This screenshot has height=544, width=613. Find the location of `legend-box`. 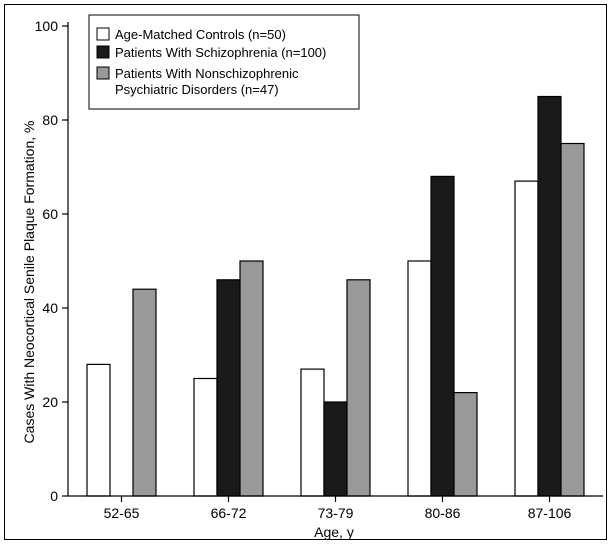

legend-box is located at coordinates (224, 62).